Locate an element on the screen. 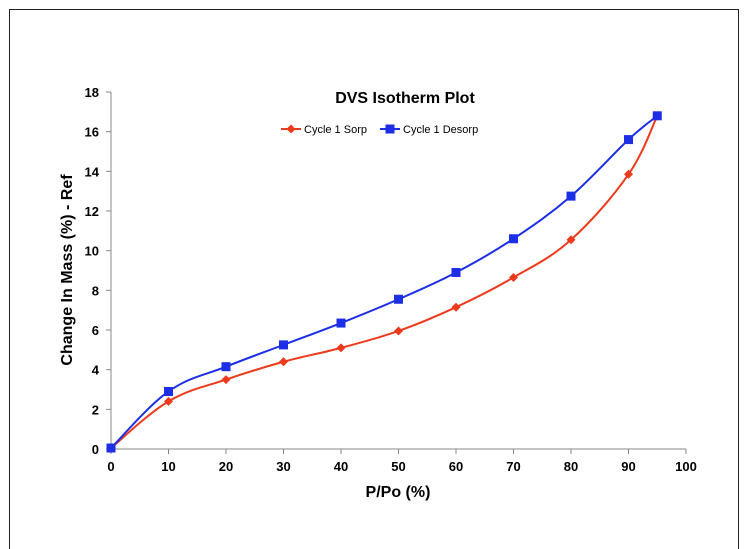 The image size is (747, 549). x-tick-label: 80 is located at coordinates (571, 466).